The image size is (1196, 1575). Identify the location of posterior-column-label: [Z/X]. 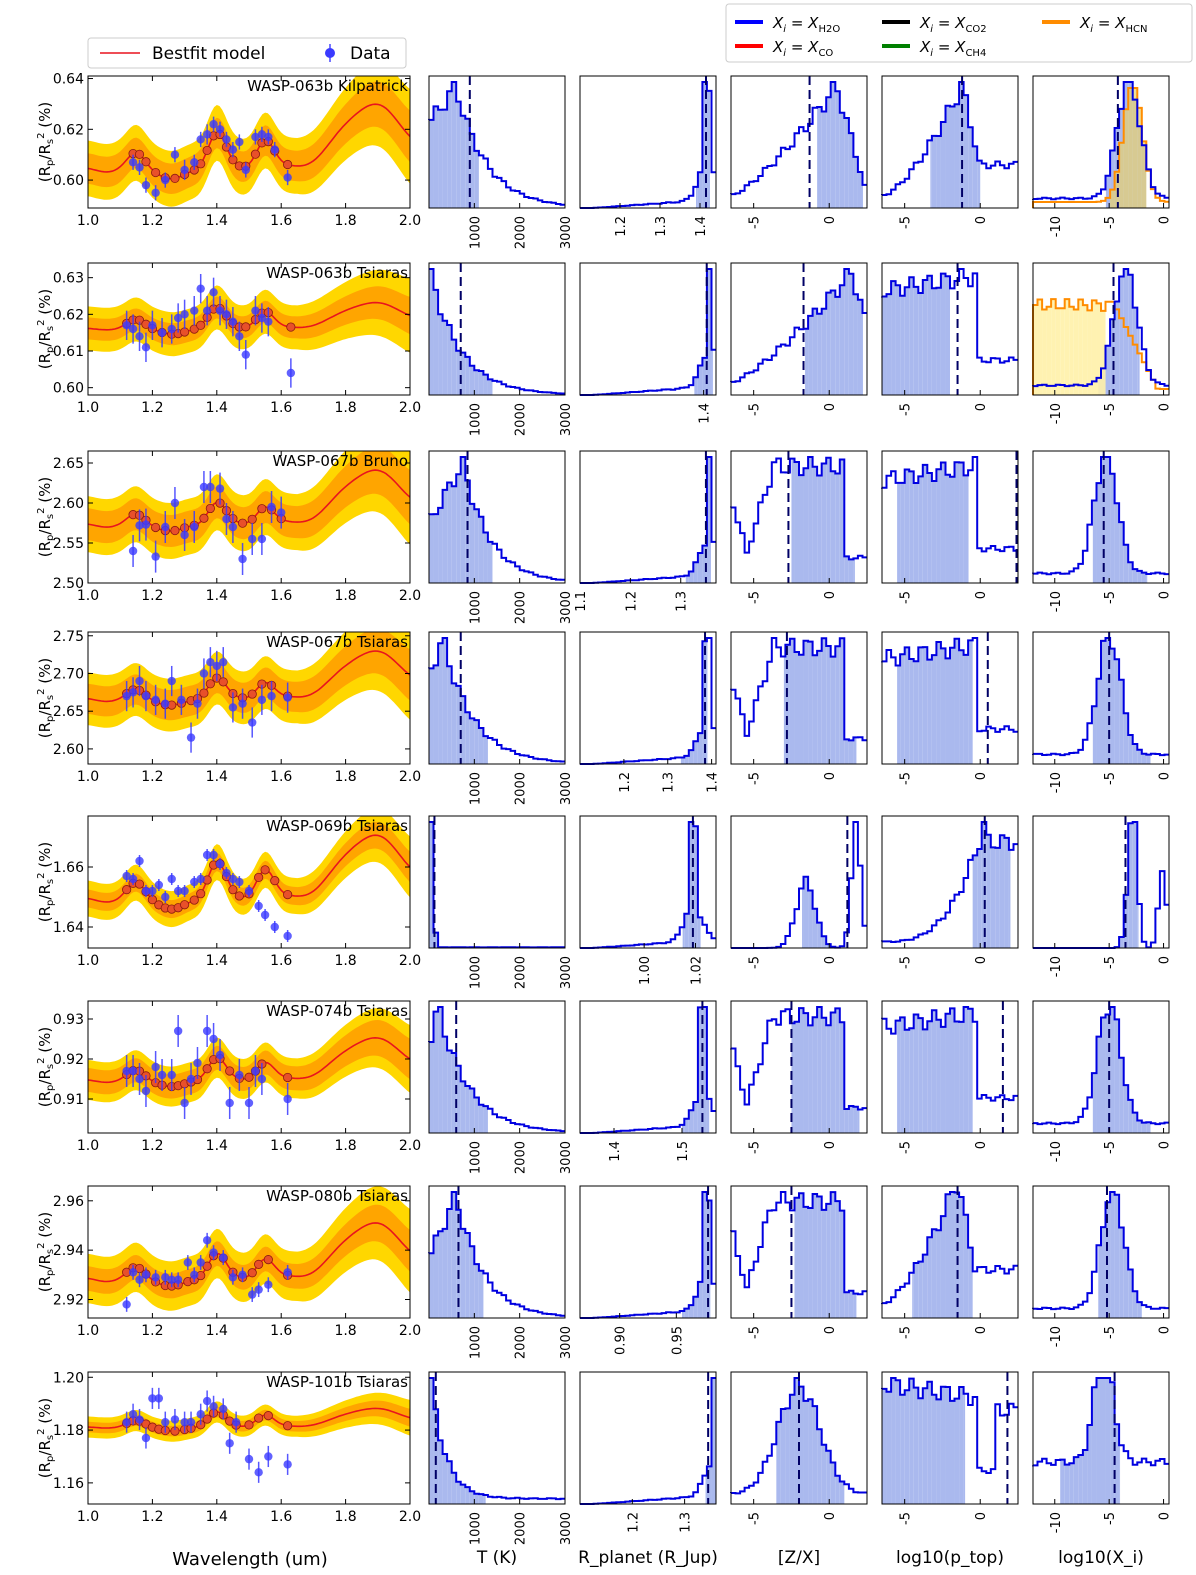
(799, 1558).